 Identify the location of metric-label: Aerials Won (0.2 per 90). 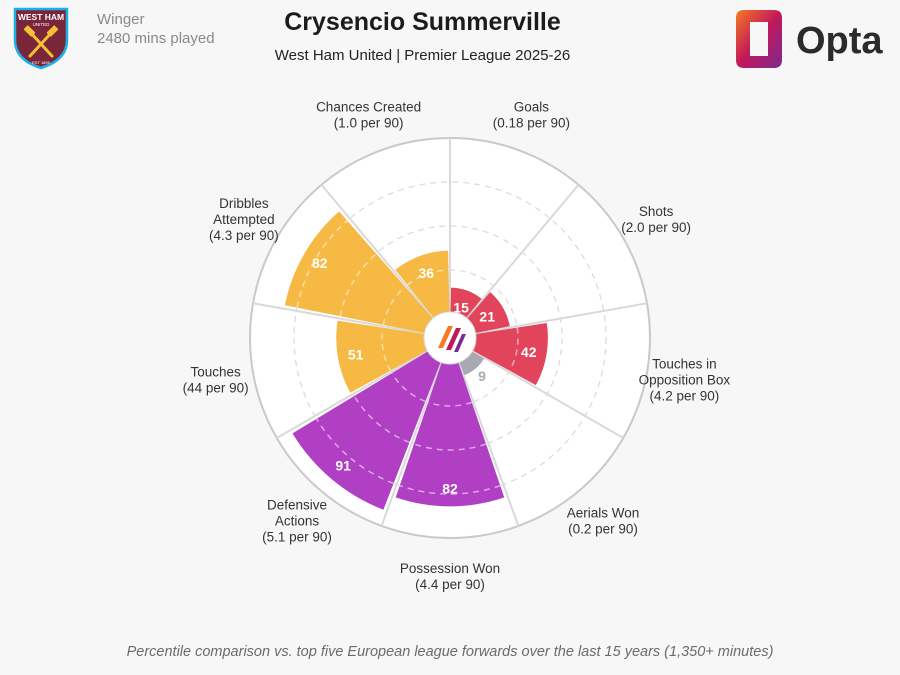
(603, 520).